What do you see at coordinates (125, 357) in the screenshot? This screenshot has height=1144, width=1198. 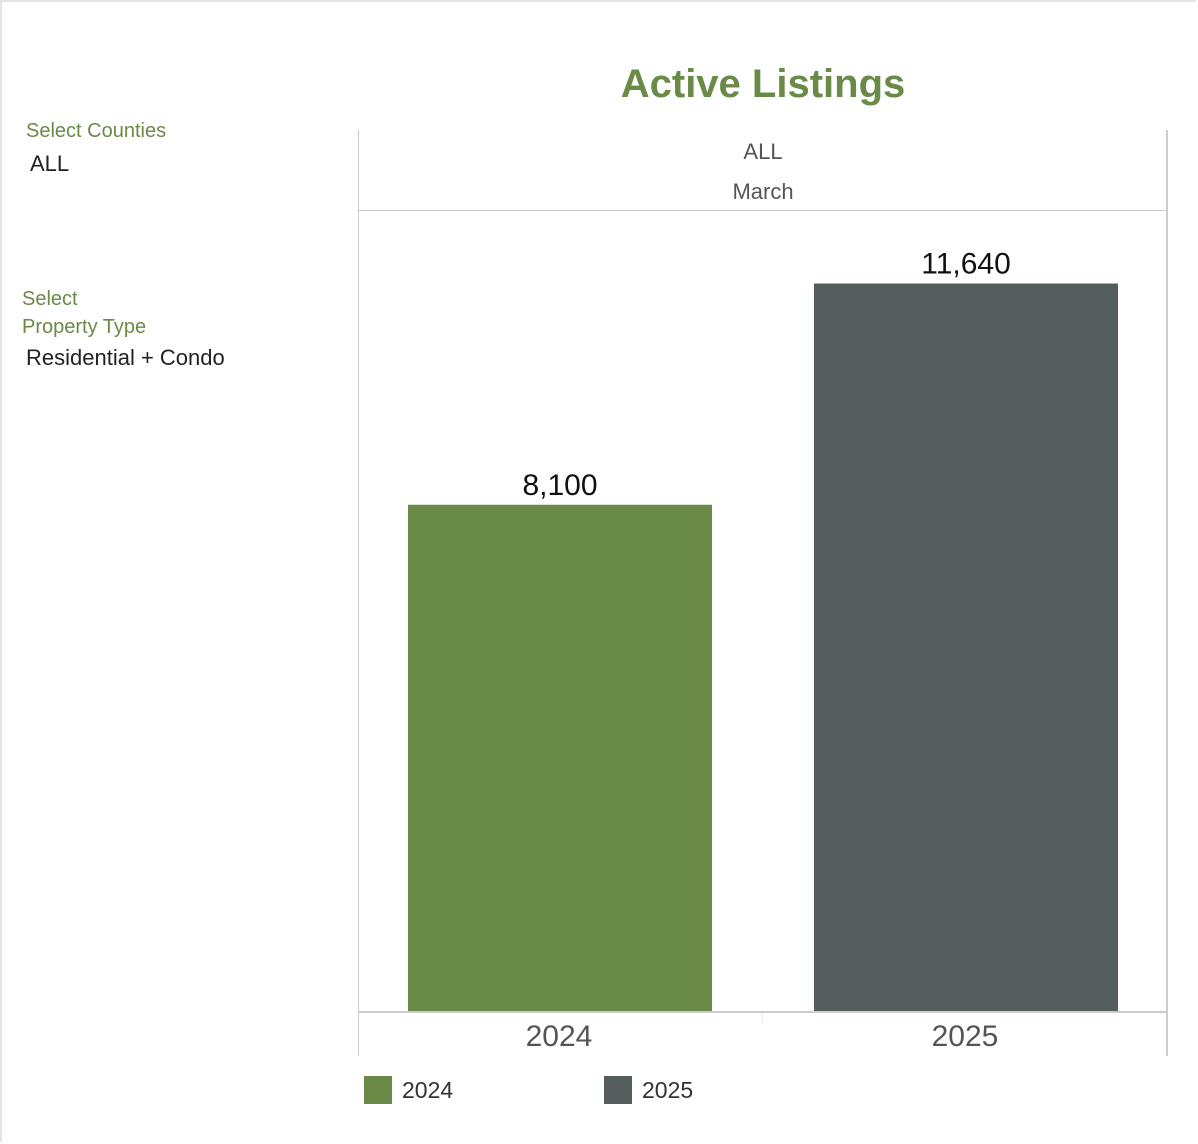 I see `select-property-type-value: Residential + Condo` at bounding box center [125, 357].